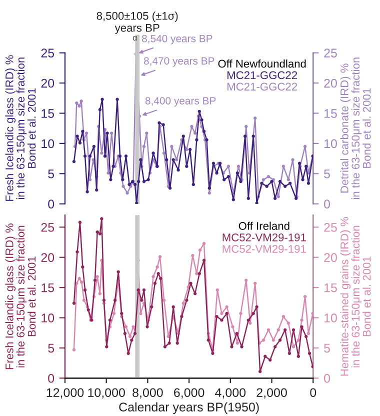 The image size is (380, 416). Describe the element at coordinates (271, 393) in the screenshot. I see `x-tick-label: 2,000` at that location.